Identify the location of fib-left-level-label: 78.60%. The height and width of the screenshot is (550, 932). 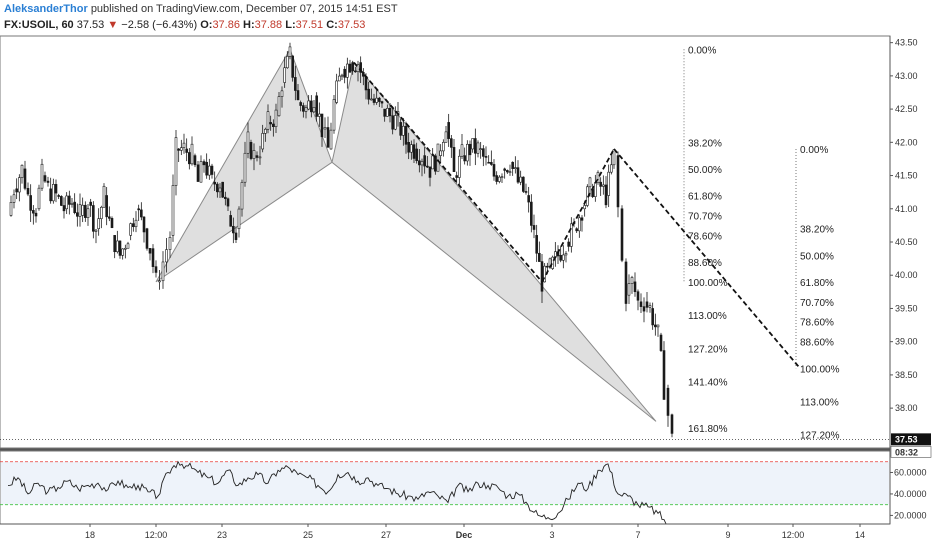
(705, 236).